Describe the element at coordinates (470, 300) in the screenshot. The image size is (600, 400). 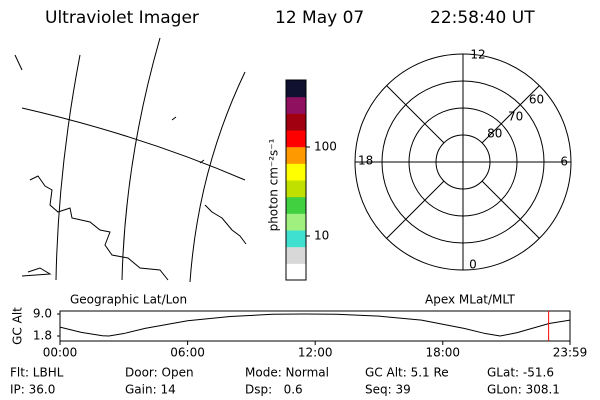
I see `panel-label: Apex MLat/MLT` at that location.